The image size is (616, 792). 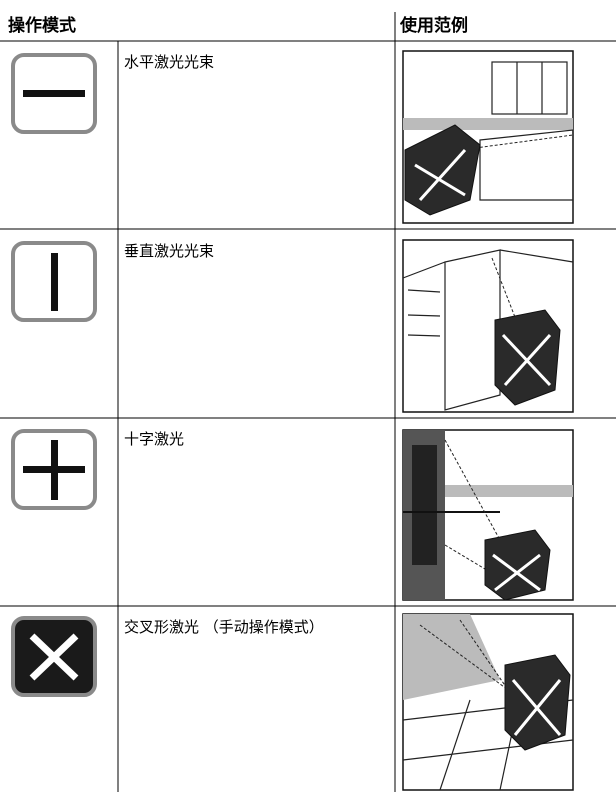 I want to click on mode-description: 水平激光光束, so click(x=169, y=62).